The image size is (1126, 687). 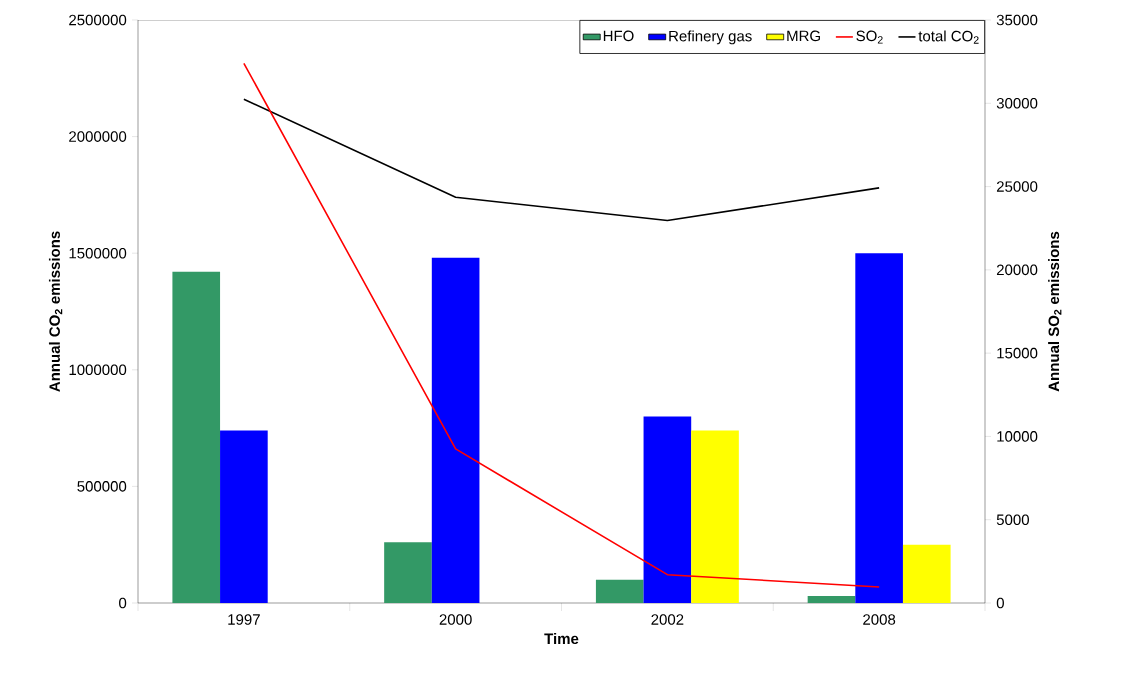 I want to click on x-tick-label: 2002, so click(x=667, y=619).